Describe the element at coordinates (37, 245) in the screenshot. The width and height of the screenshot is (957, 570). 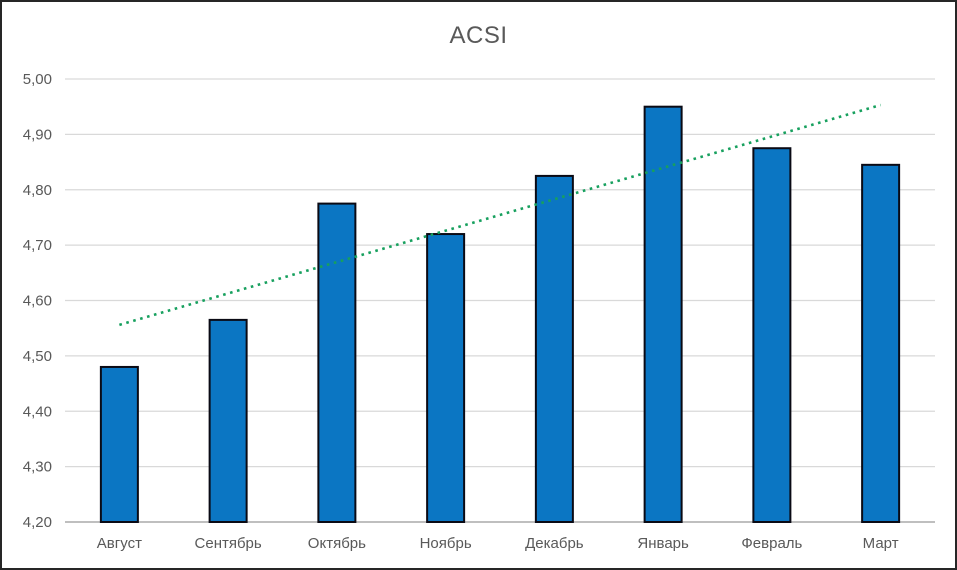
I see `y-tick-label: 4,70` at that location.